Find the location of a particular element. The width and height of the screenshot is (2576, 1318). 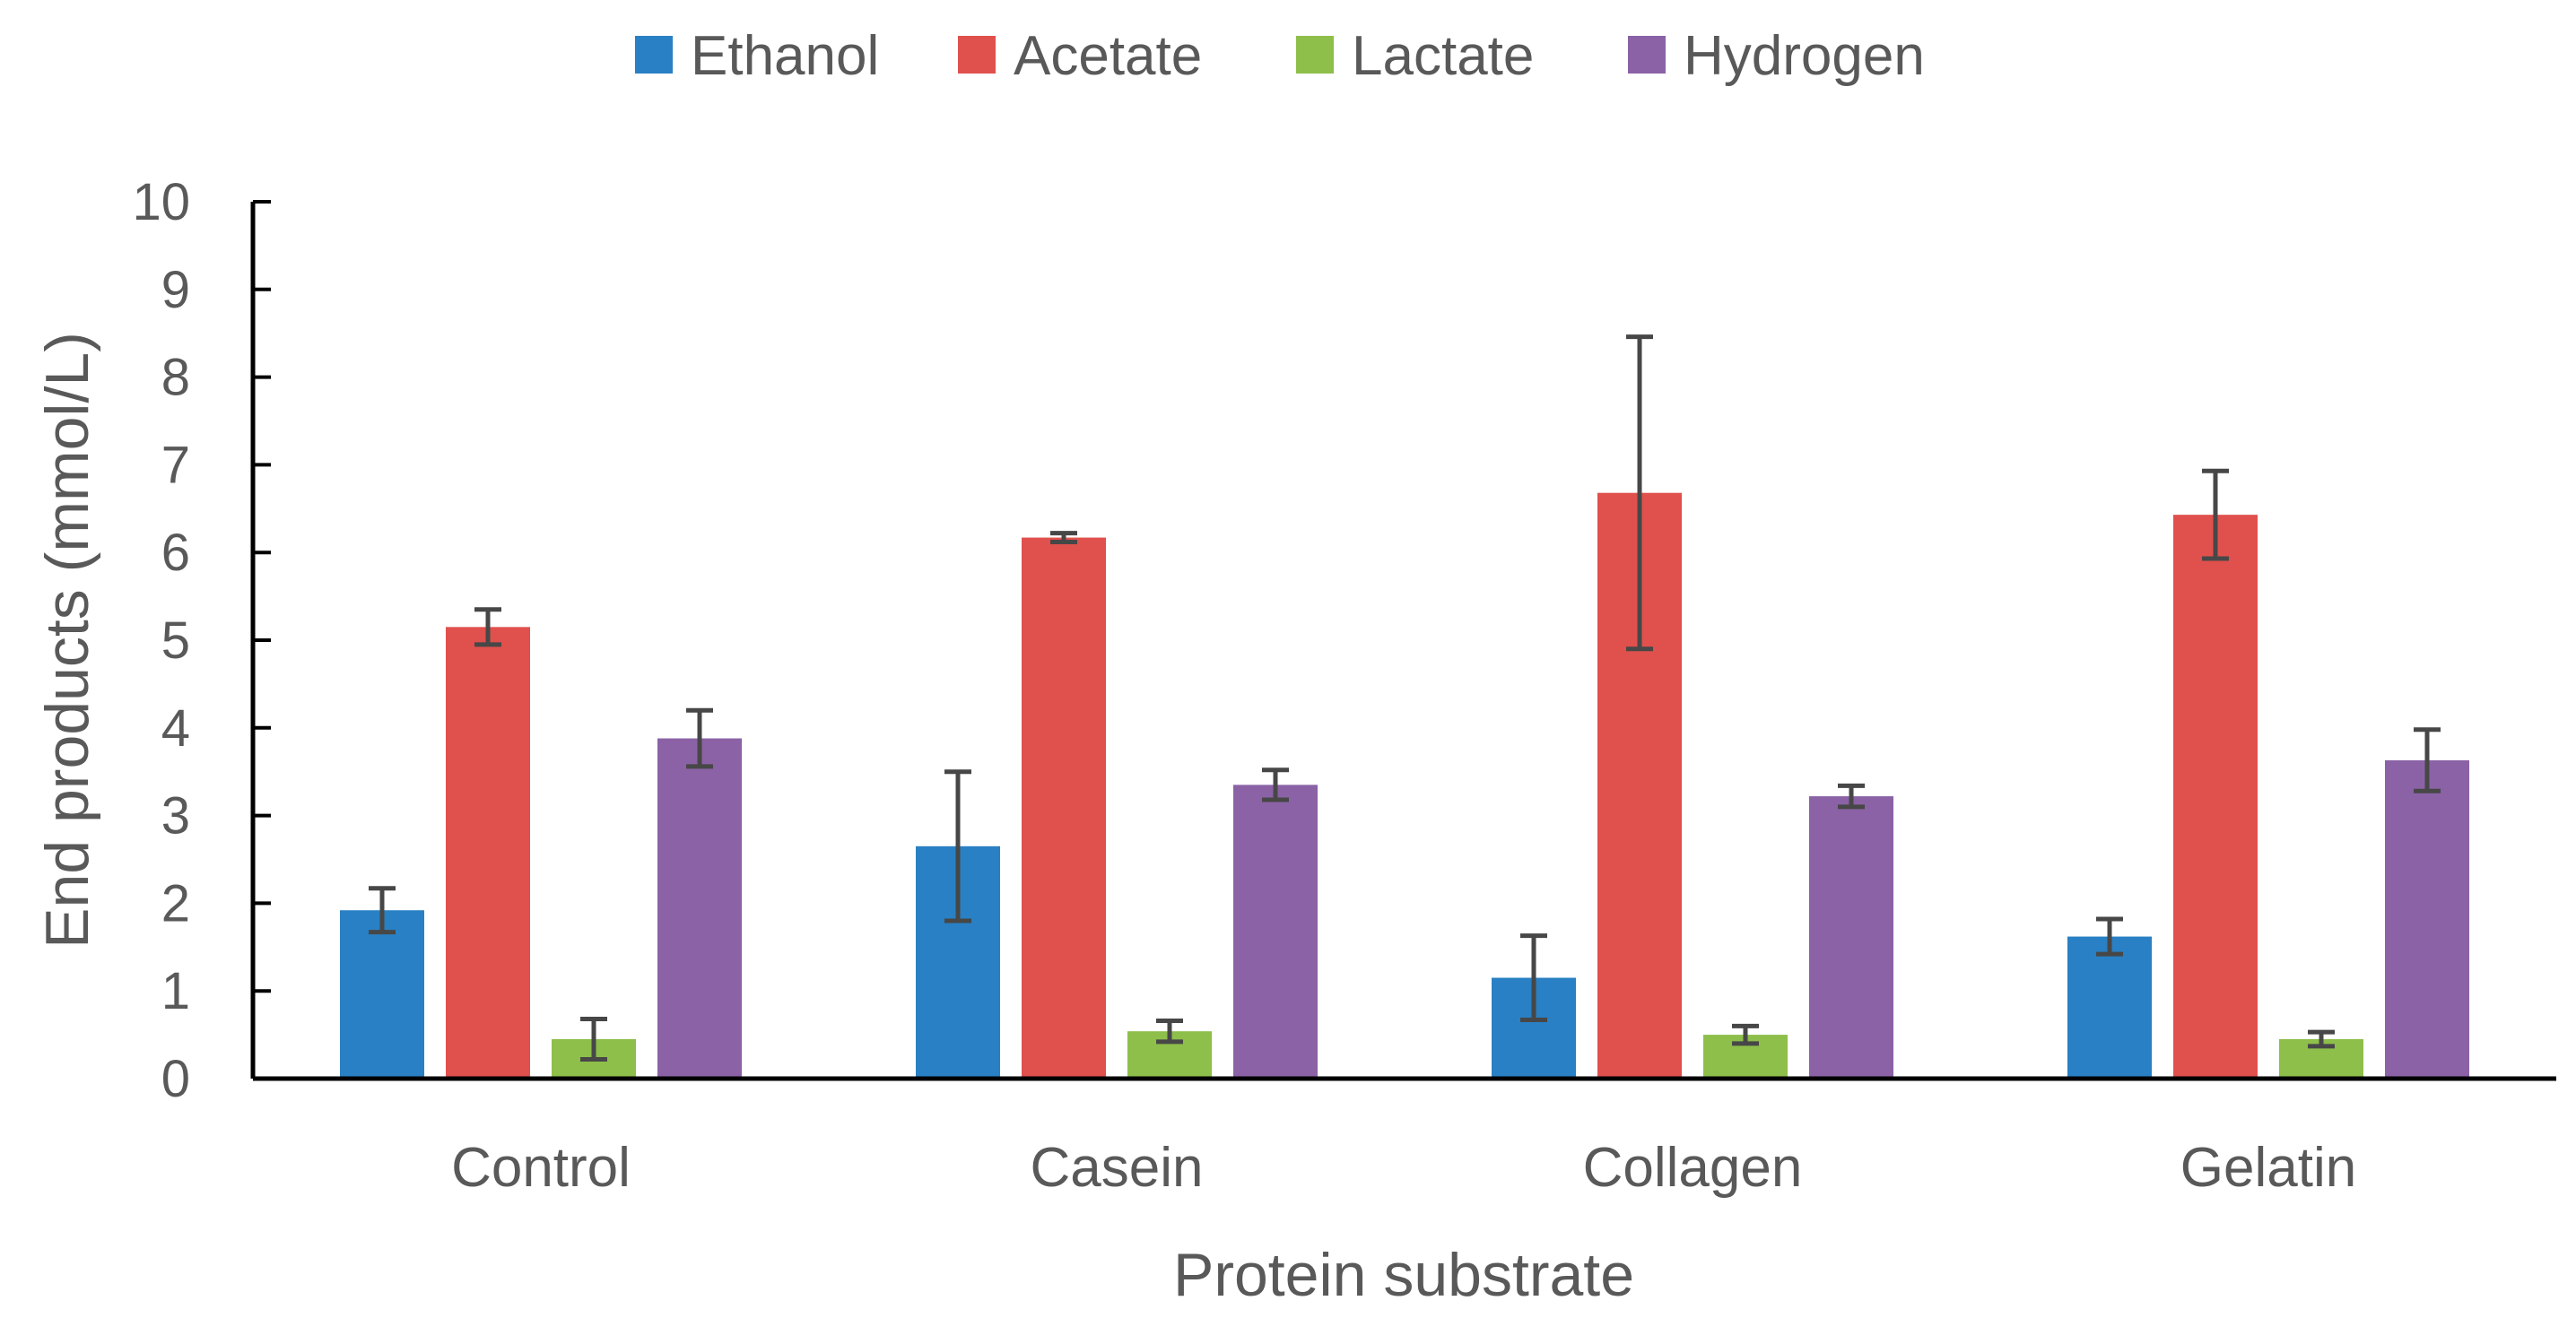

bar-hydrogen-gelatin is located at coordinates (2427, 919).